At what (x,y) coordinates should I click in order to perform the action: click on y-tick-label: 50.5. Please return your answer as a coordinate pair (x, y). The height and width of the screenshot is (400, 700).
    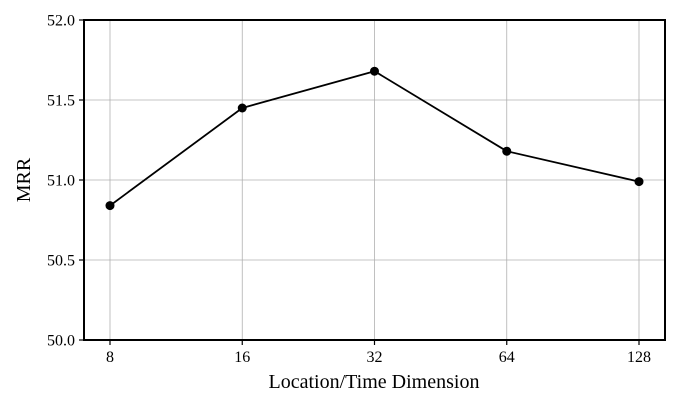
    Looking at the image, I should click on (61, 261).